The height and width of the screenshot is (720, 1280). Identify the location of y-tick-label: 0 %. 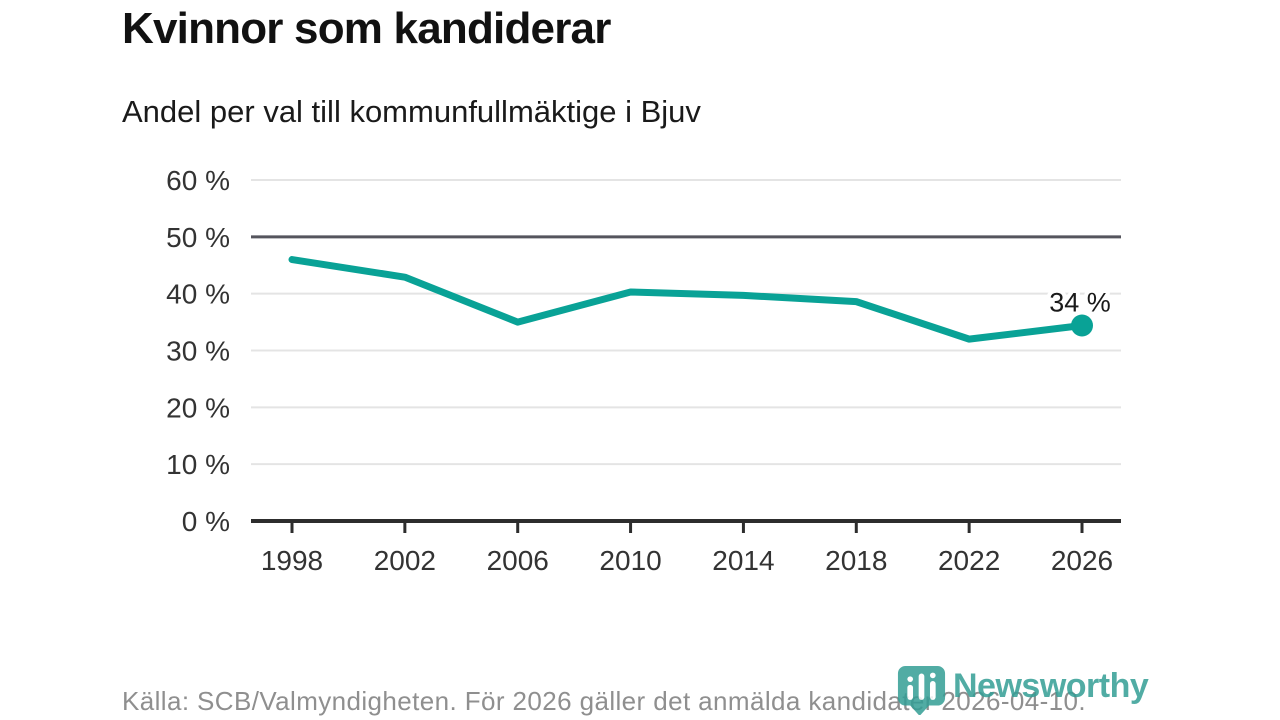
(206, 521).